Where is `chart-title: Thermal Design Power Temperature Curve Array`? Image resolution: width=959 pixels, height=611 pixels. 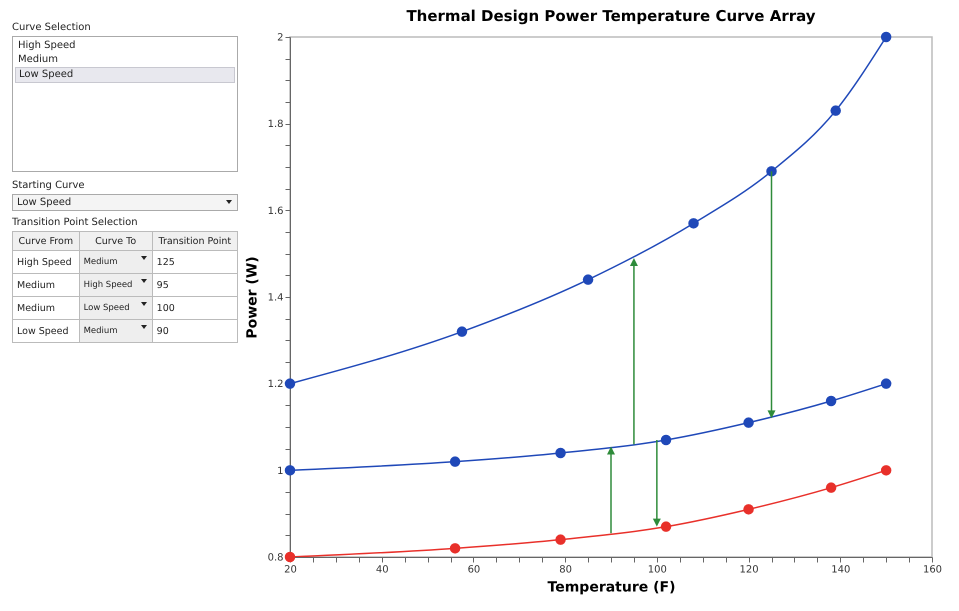
chart-title: Thermal Design Power Temperature Curve Array is located at coordinates (611, 15).